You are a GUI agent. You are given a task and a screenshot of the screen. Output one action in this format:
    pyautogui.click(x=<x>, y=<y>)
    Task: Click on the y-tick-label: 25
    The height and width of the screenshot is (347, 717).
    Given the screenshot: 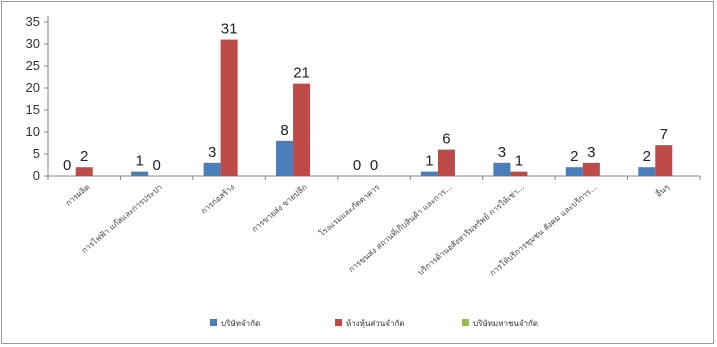 What is the action you would take?
    pyautogui.click(x=33, y=65)
    